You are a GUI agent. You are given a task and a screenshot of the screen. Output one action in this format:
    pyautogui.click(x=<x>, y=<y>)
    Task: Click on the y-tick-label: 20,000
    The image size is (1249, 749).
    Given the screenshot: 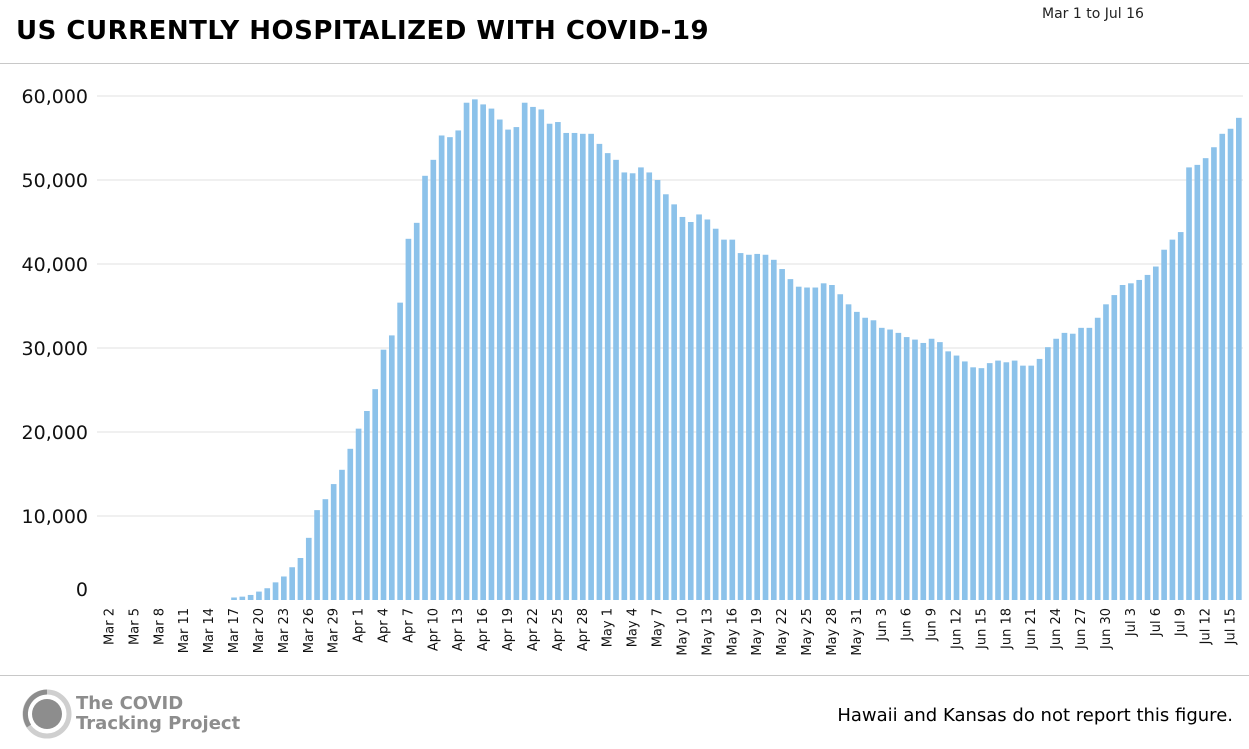 What is the action you would take?
    pyautogui.click(x=55, y=433)
    